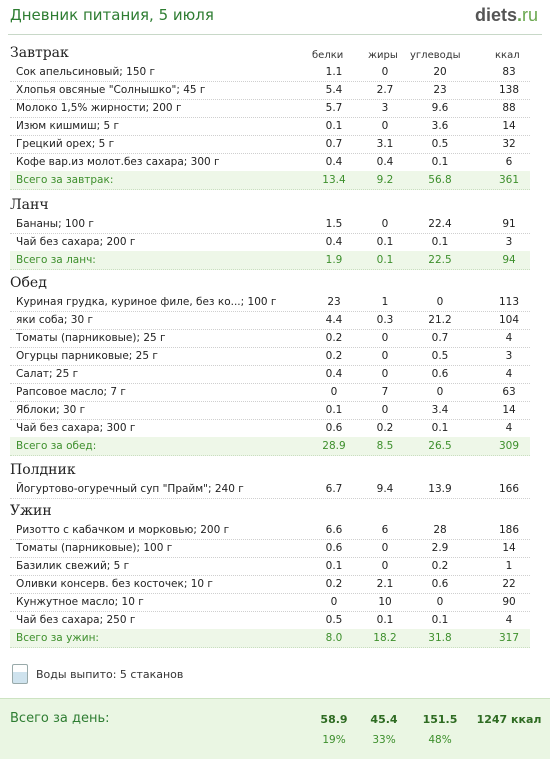  I want to click on protein-value: 0.4, so click(334, 162).